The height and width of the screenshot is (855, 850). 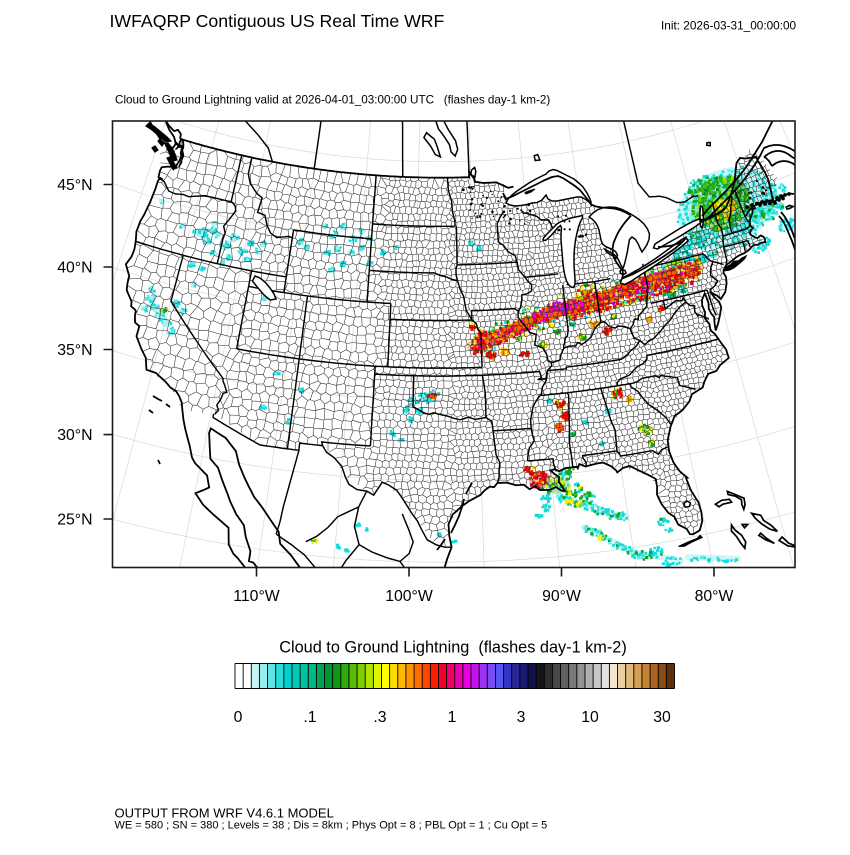 What do you see at coordinates (561, 596) in the screenshot?
I see `svg-text: 90°W` at bounding box center [561, 596].